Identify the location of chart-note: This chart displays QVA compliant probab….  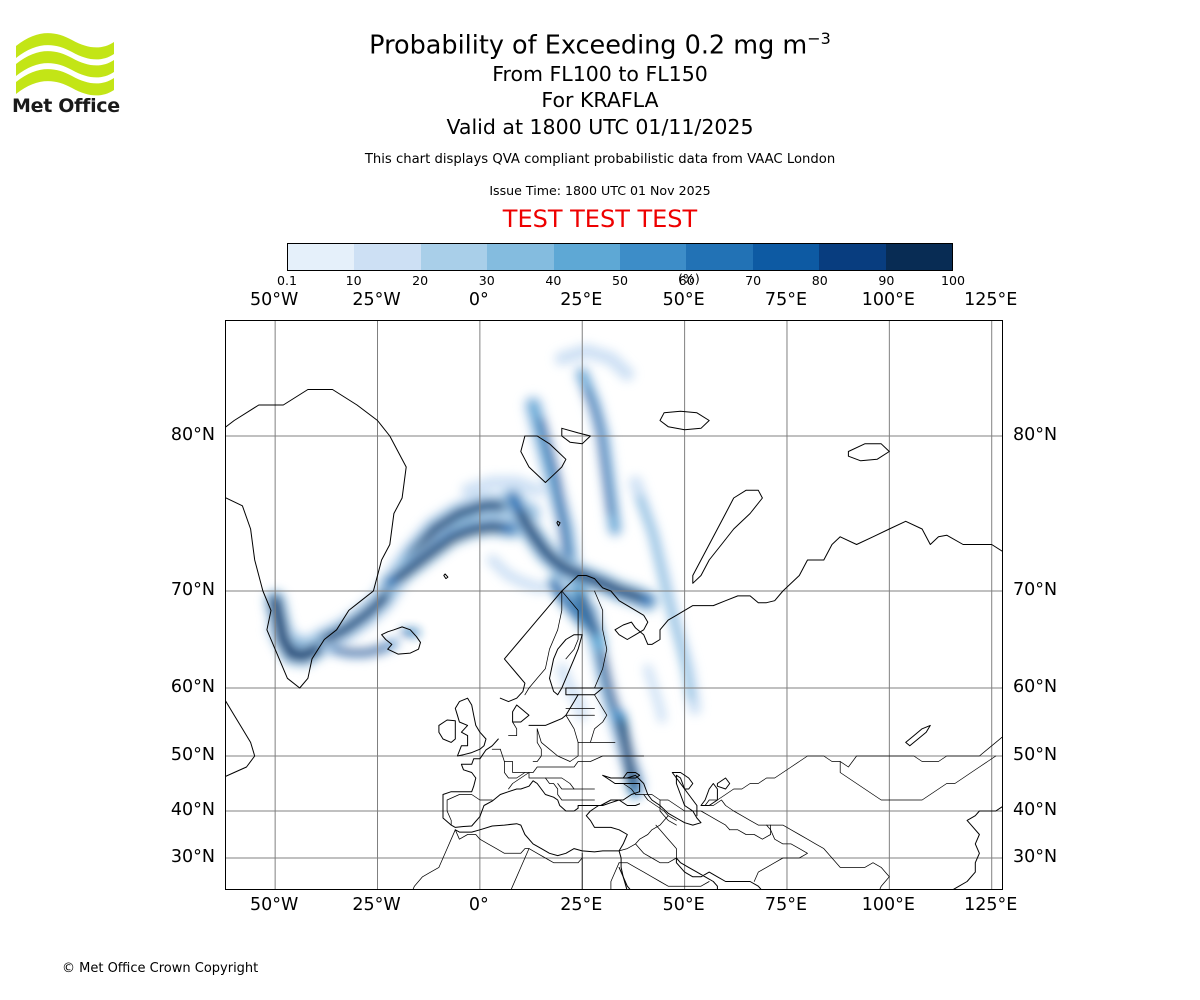
(600, 159).